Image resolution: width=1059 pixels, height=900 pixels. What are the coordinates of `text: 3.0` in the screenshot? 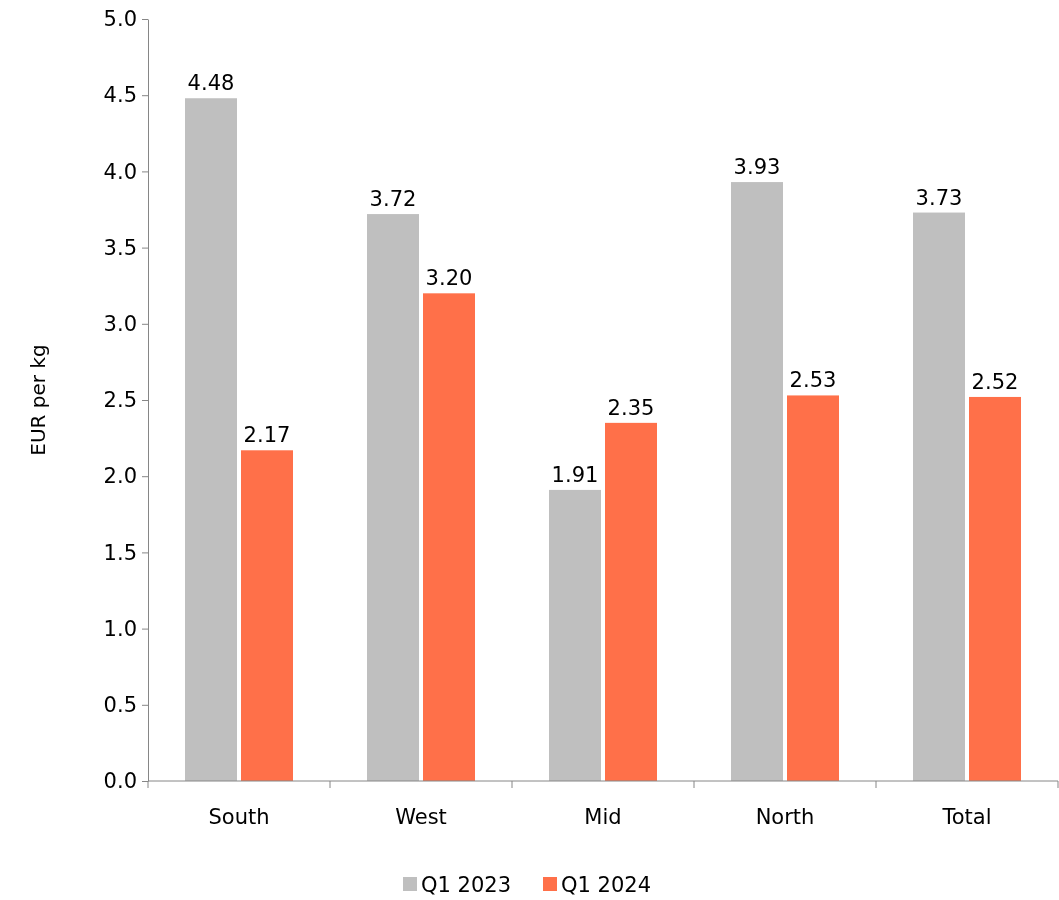 It's located at (120, 324).